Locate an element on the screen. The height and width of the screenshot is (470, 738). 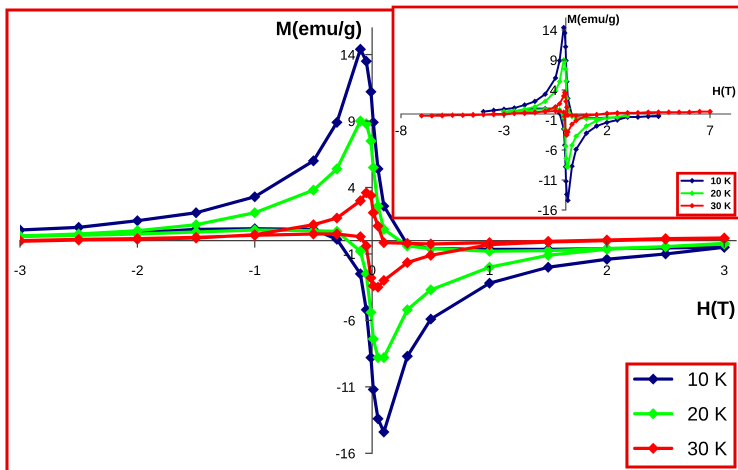
x-tick-label: -8 is located at coordinates (401, 130).